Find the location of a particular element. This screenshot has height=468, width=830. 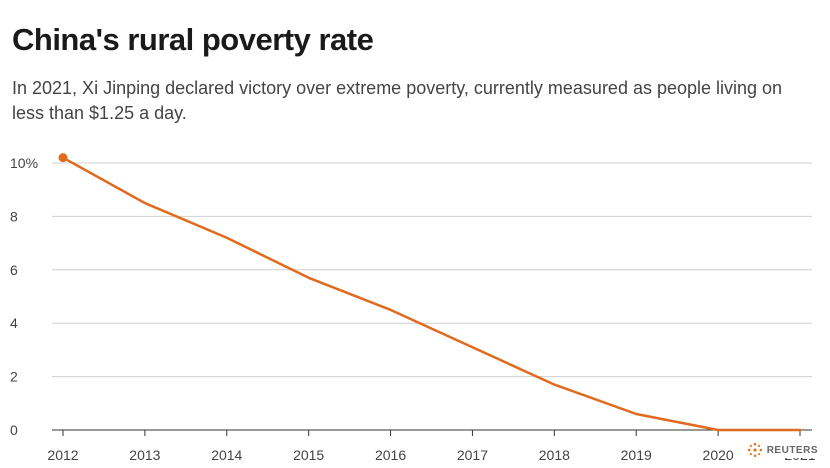

x-tick-label: 2017 is located at coordinates (472, 455).